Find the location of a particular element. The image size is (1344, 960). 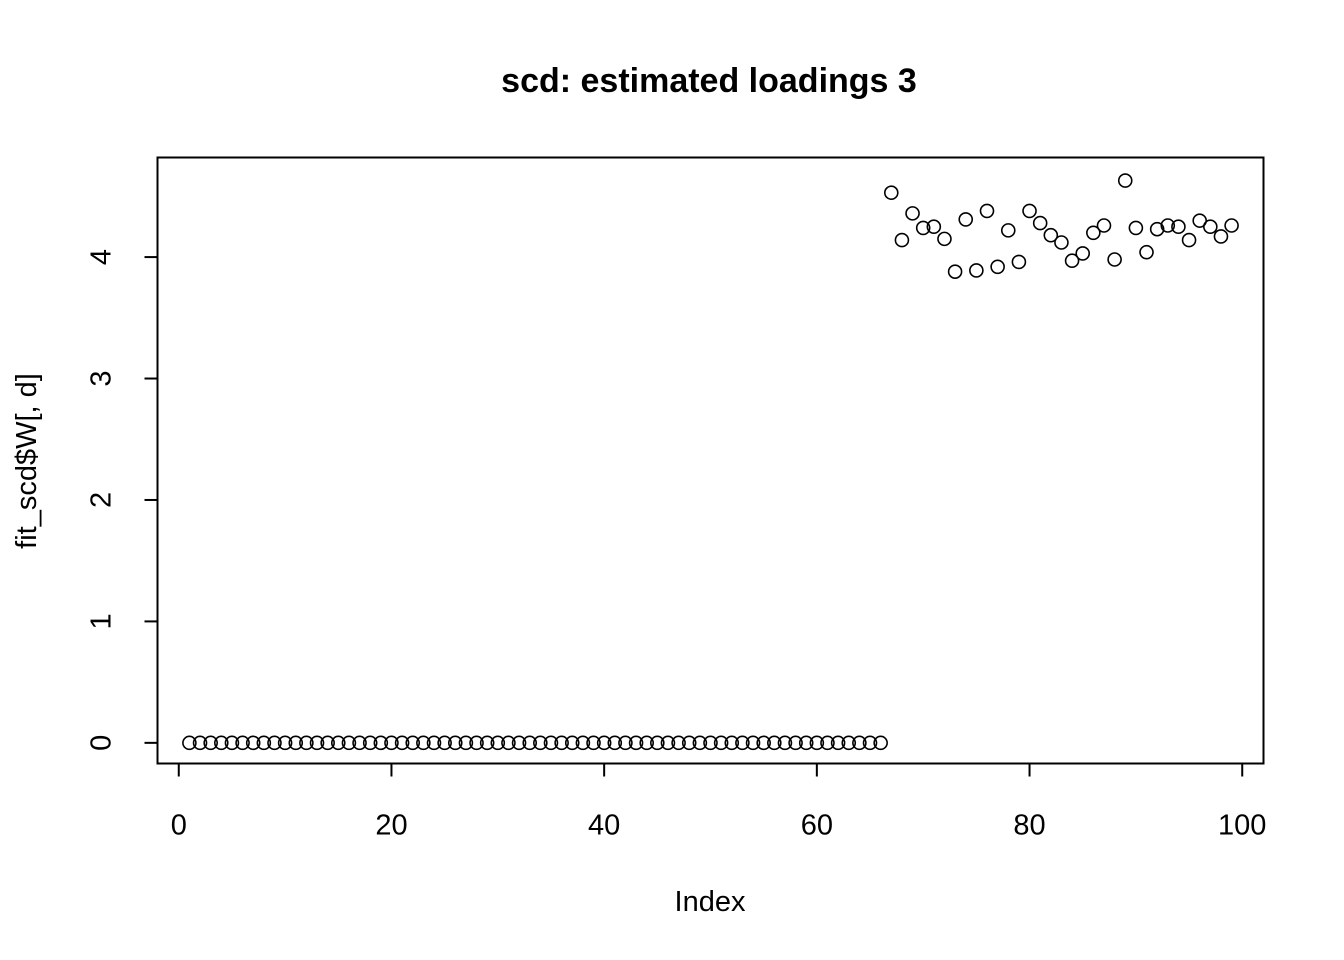

x-axis: 0 20 40 60 80 100 is located at coordinates (718, 802).